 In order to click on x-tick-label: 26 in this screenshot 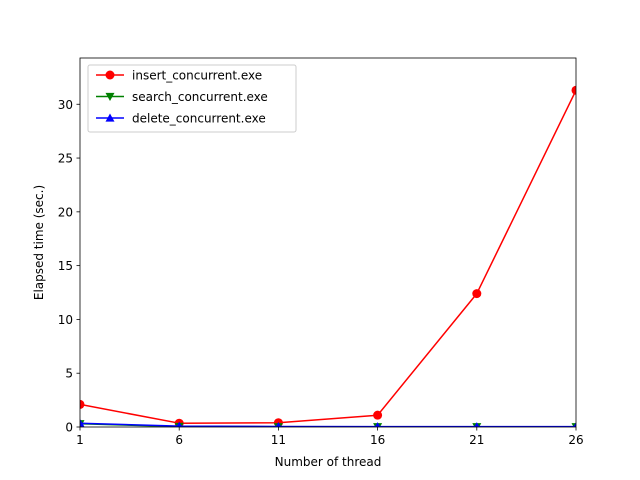, I will do `click(575, 440)`.